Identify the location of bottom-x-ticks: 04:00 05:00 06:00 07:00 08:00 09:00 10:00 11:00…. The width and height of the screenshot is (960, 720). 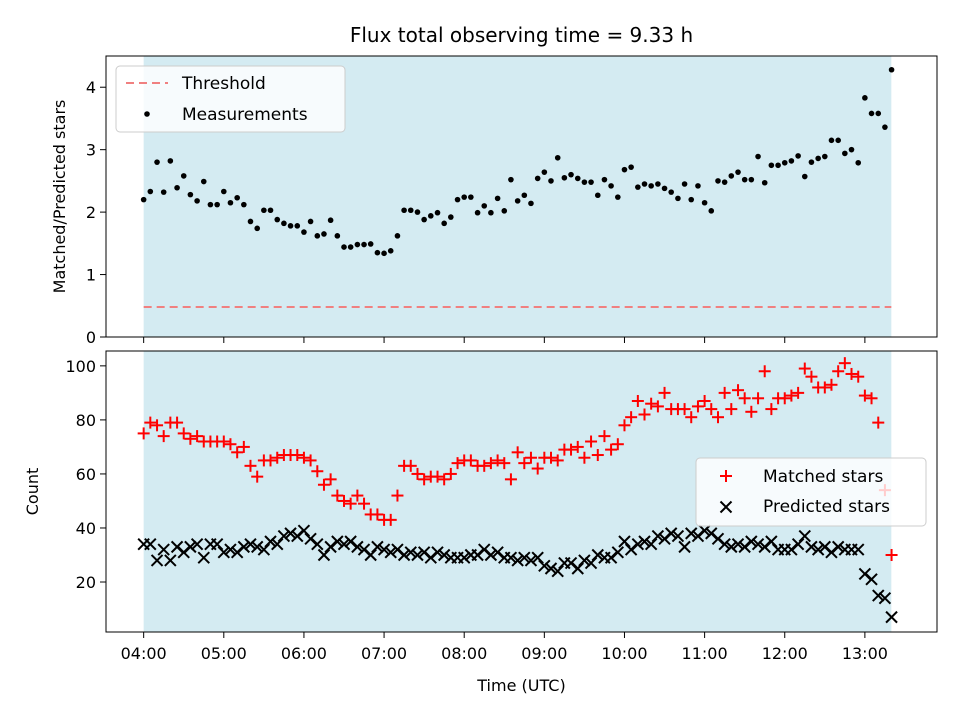
(504, 647).